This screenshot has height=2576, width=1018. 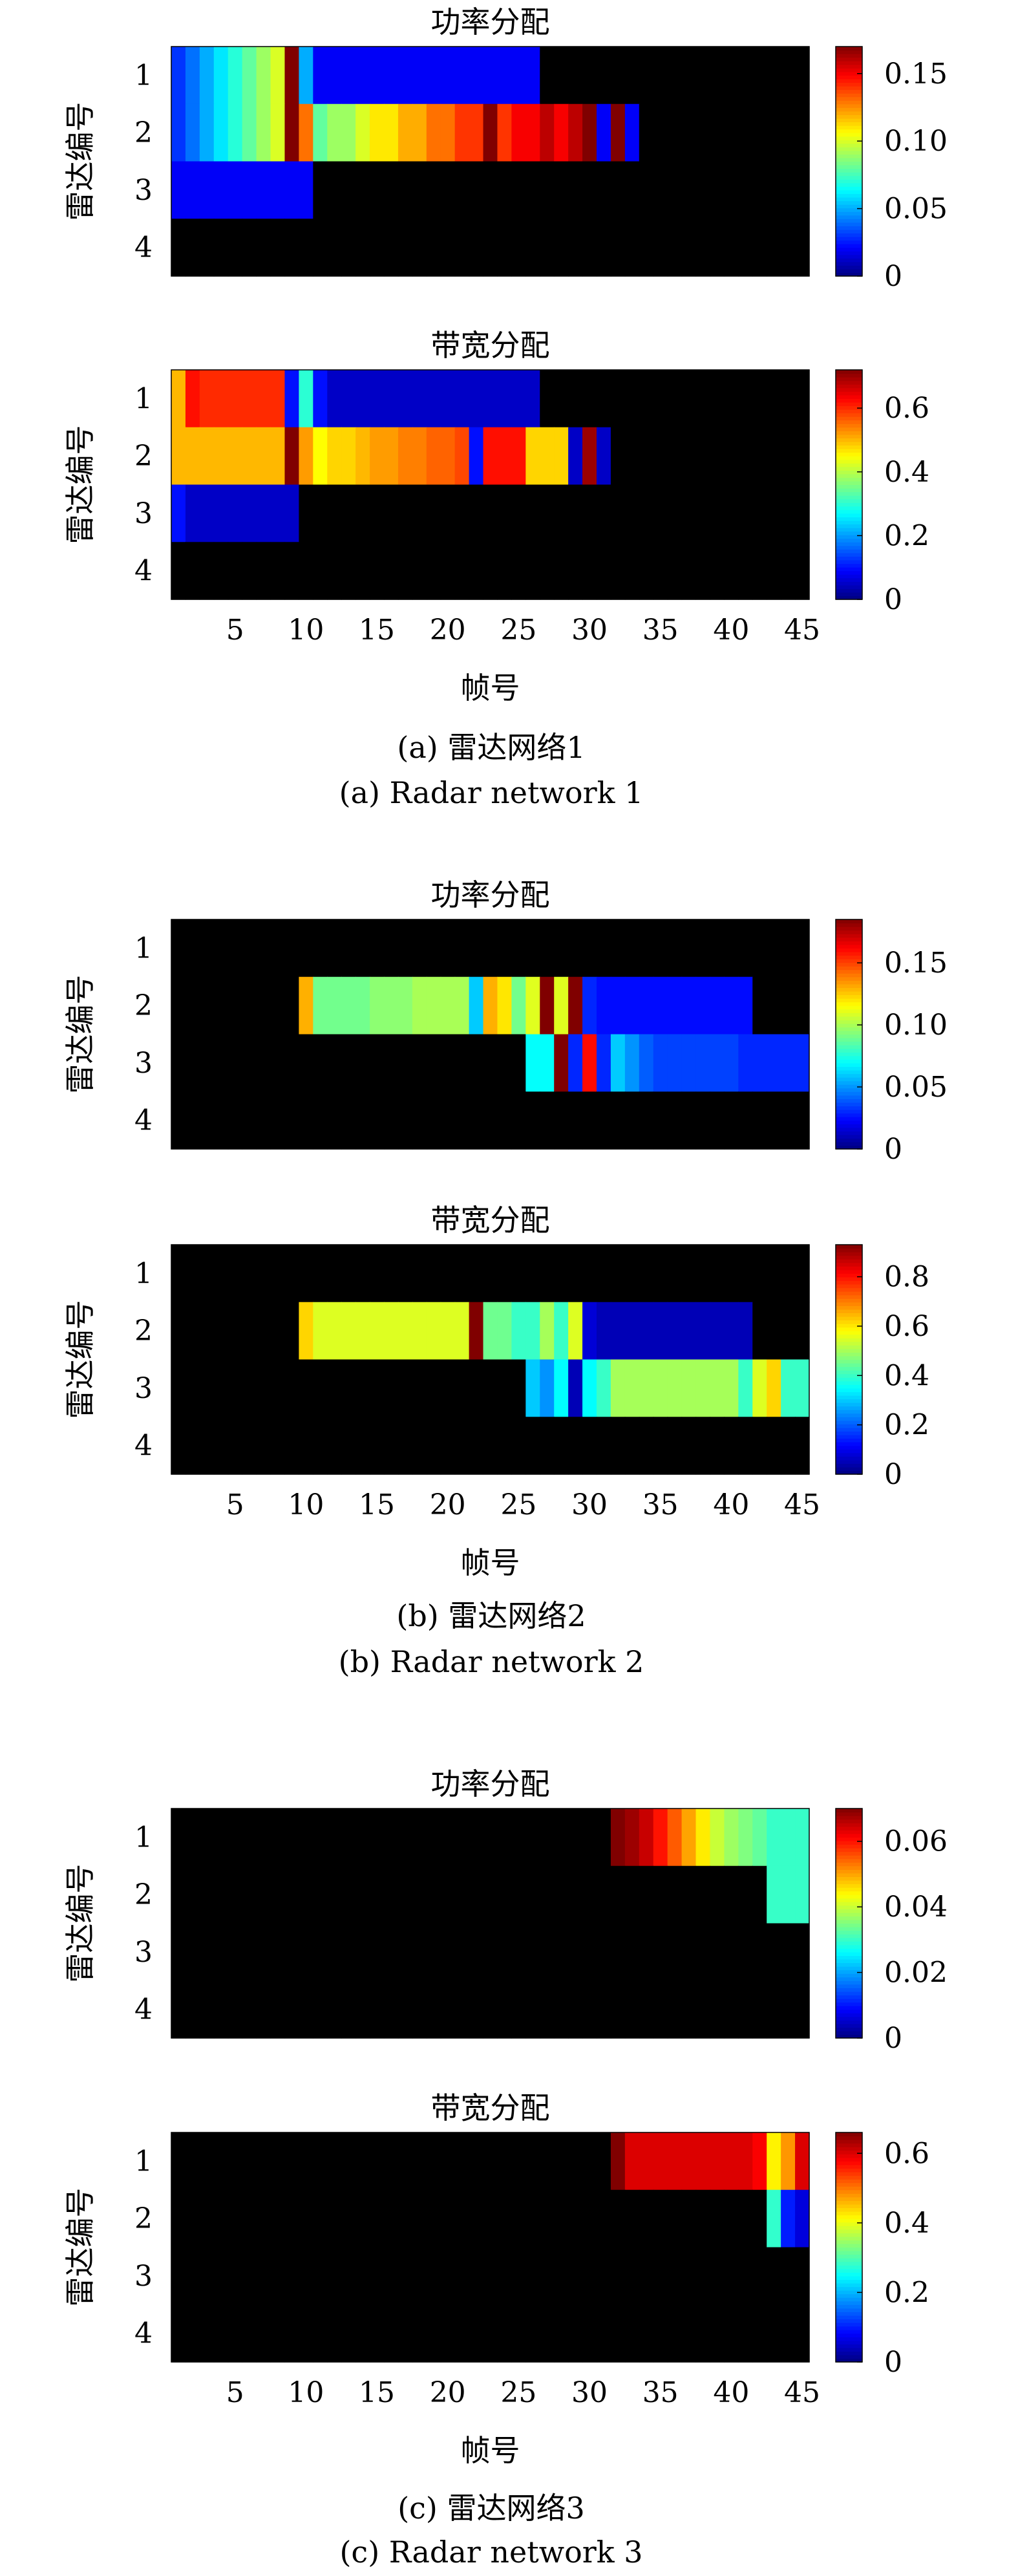 I want to click on x-tick-label: 10, so click(x=306, y=630).